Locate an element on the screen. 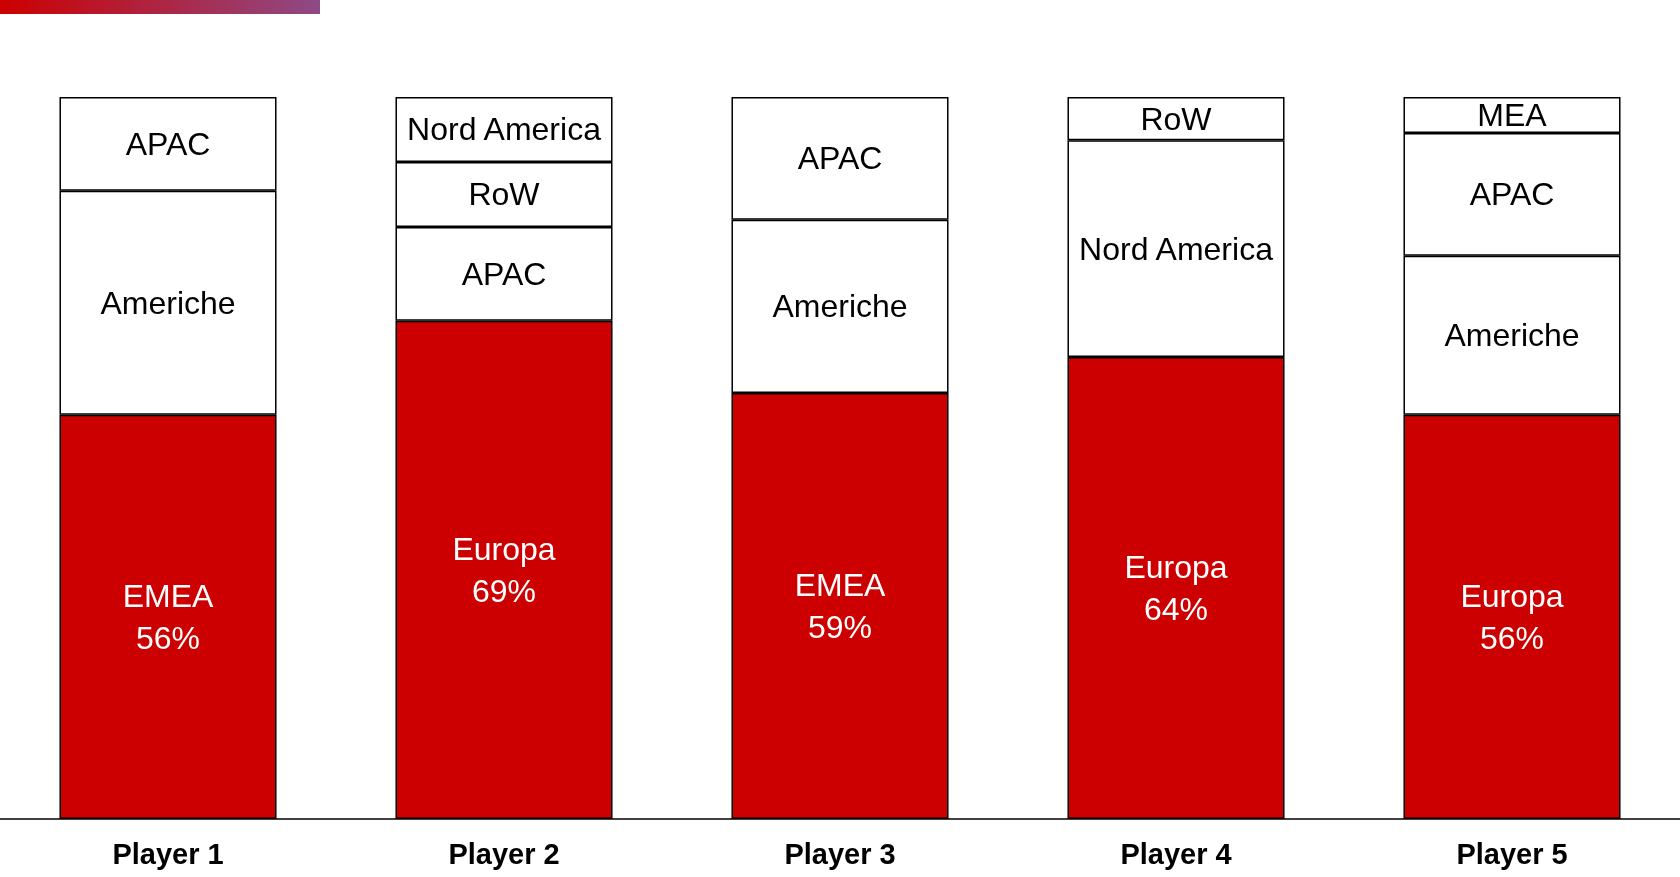 Image resolution: width=1680 pixels, height=877 pixels. data-label: Europa 69% is located at coordinates (504, 569).